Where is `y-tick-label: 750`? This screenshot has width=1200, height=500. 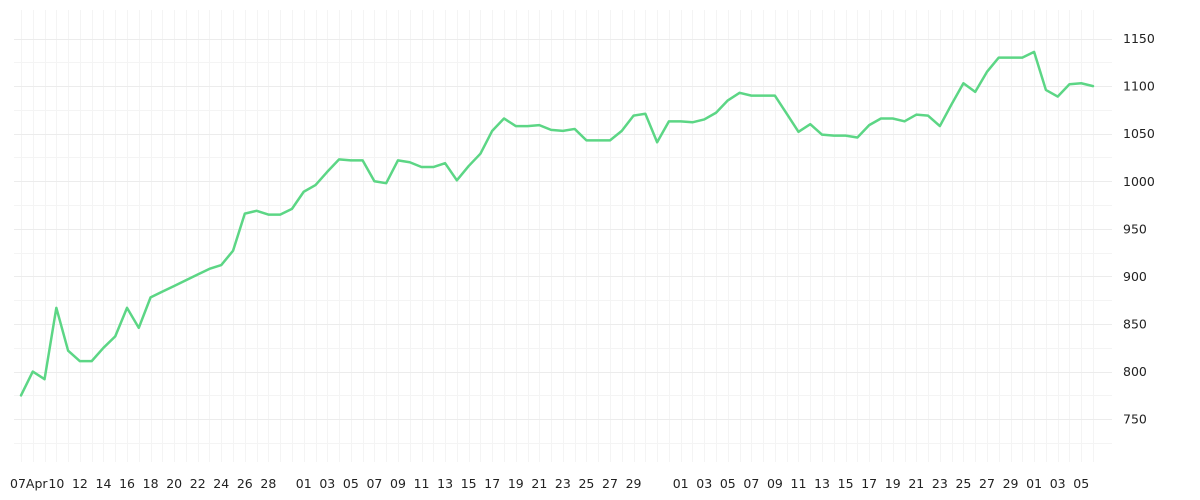
y-tick-label: 750 is located at coordinates (1135, 419).